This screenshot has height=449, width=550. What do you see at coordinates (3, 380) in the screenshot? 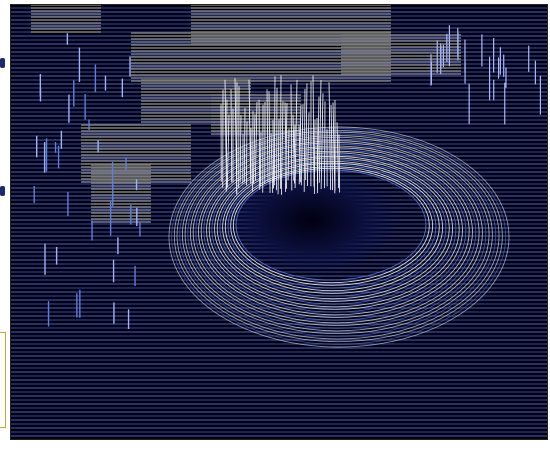
I see `left-edge-box` at bounding box center [3, 380].